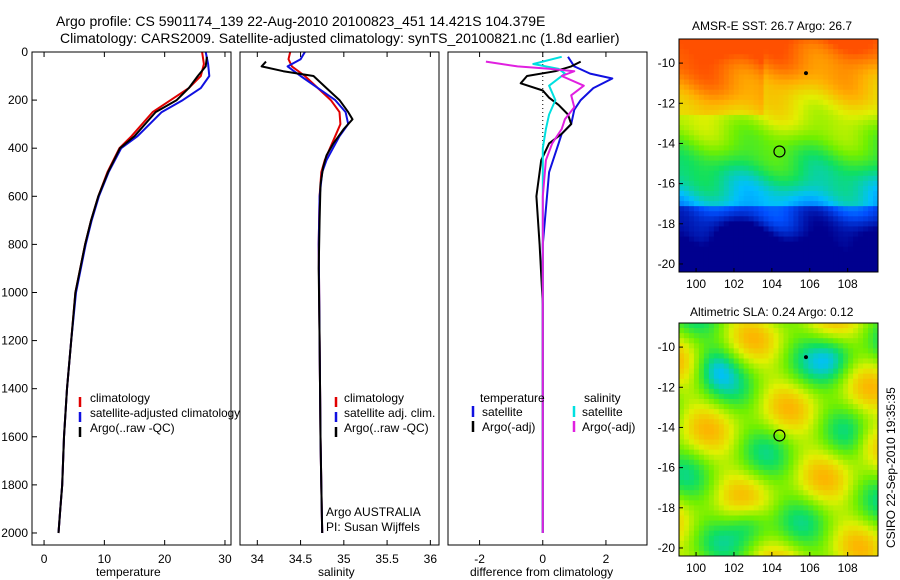 This screenshot has width=900, height=580. I want to click on x-tick-label: 106, so click(810, 568).